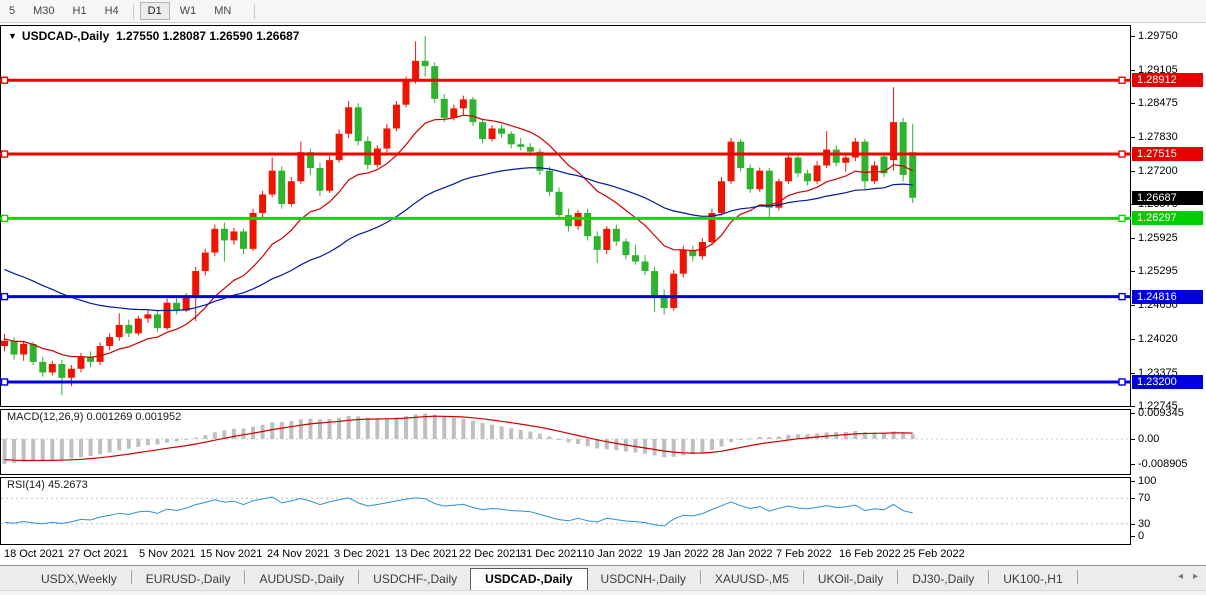 This screenshot has width=1206, height=595. Describe the element at coordinates (612, 554) in the screenshot. I see `date-tick-label: 10 Jan 2022` at that location.